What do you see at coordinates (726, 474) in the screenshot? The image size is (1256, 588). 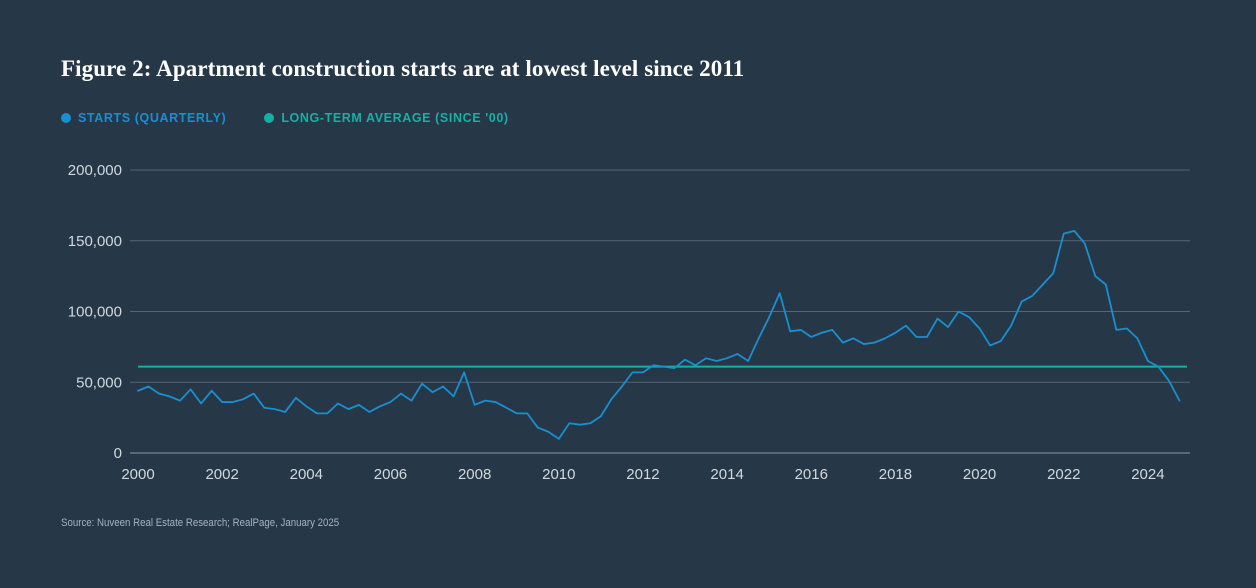 I see `x-tick-label: 2014` at bounding box center [726, 474].